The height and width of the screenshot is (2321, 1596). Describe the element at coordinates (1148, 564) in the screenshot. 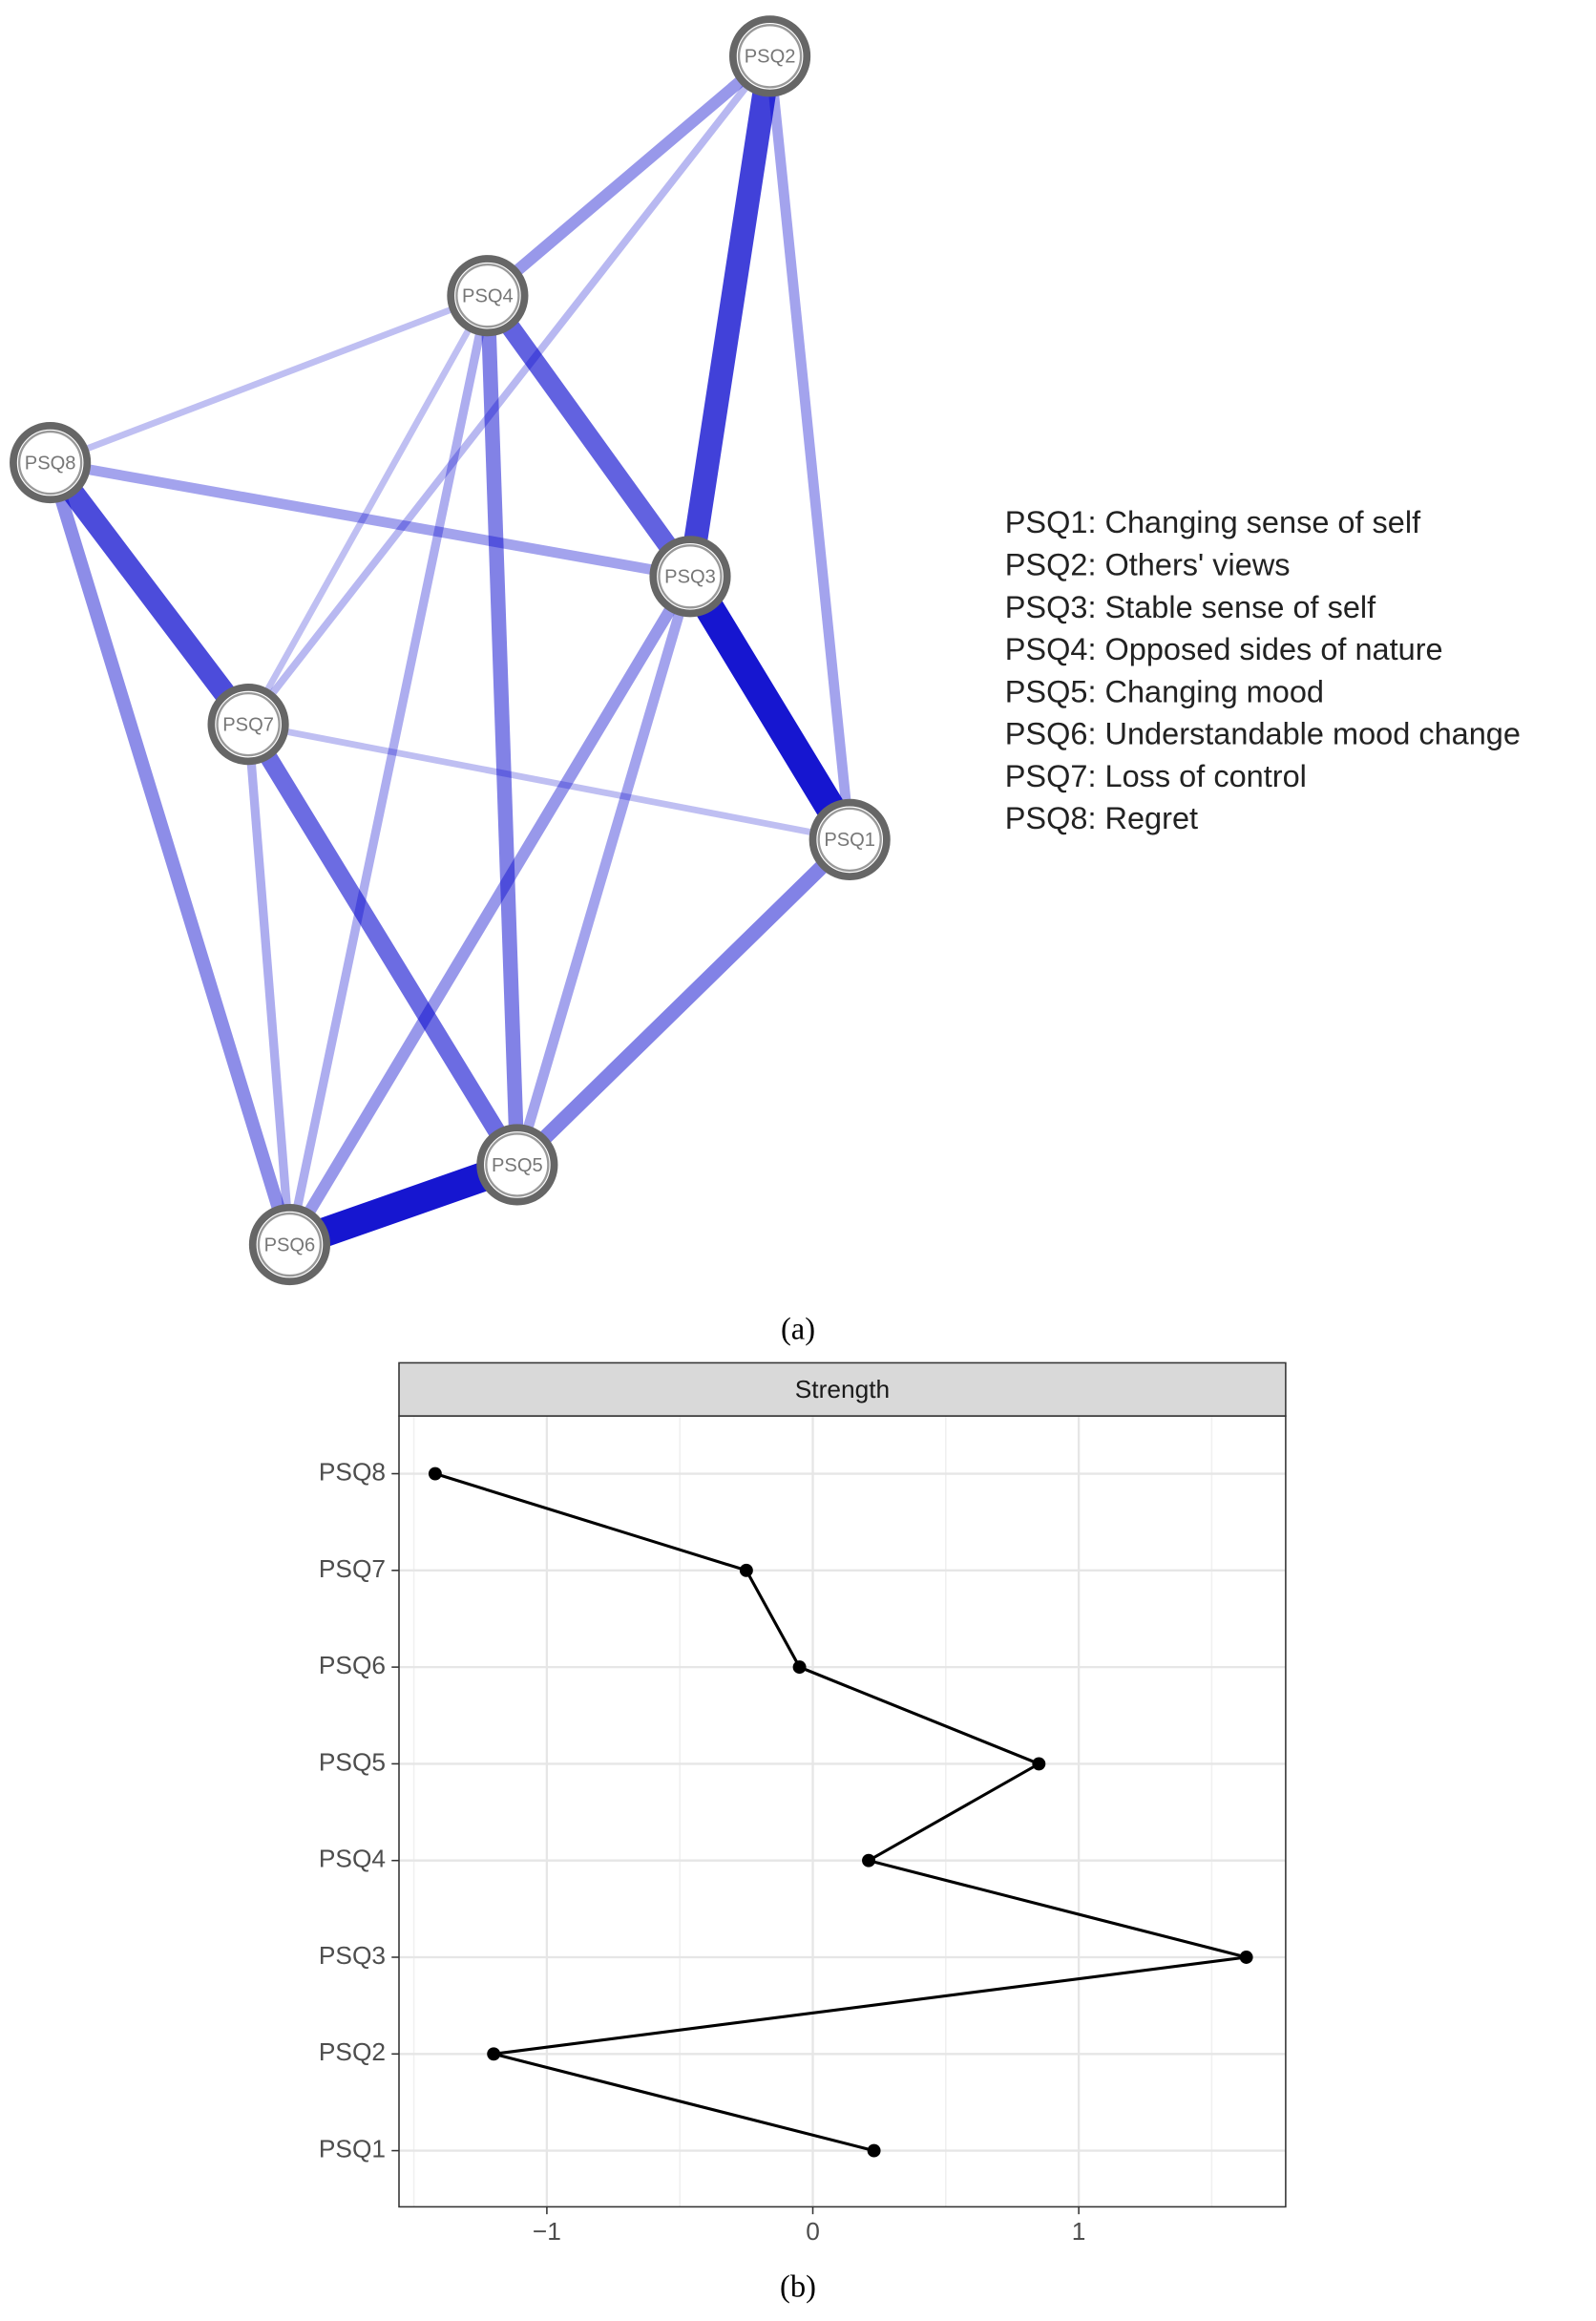

I see `legend-entry: PSQ2: Others' views` at that location.